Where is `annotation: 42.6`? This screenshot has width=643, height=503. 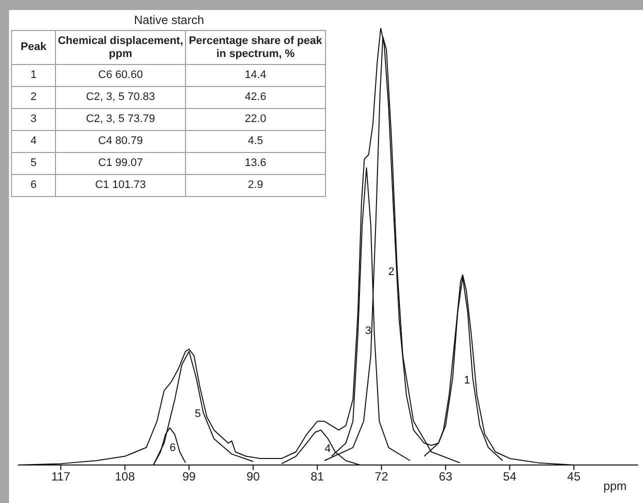
annotation: 42.6 is located at coordinates (256, 97).